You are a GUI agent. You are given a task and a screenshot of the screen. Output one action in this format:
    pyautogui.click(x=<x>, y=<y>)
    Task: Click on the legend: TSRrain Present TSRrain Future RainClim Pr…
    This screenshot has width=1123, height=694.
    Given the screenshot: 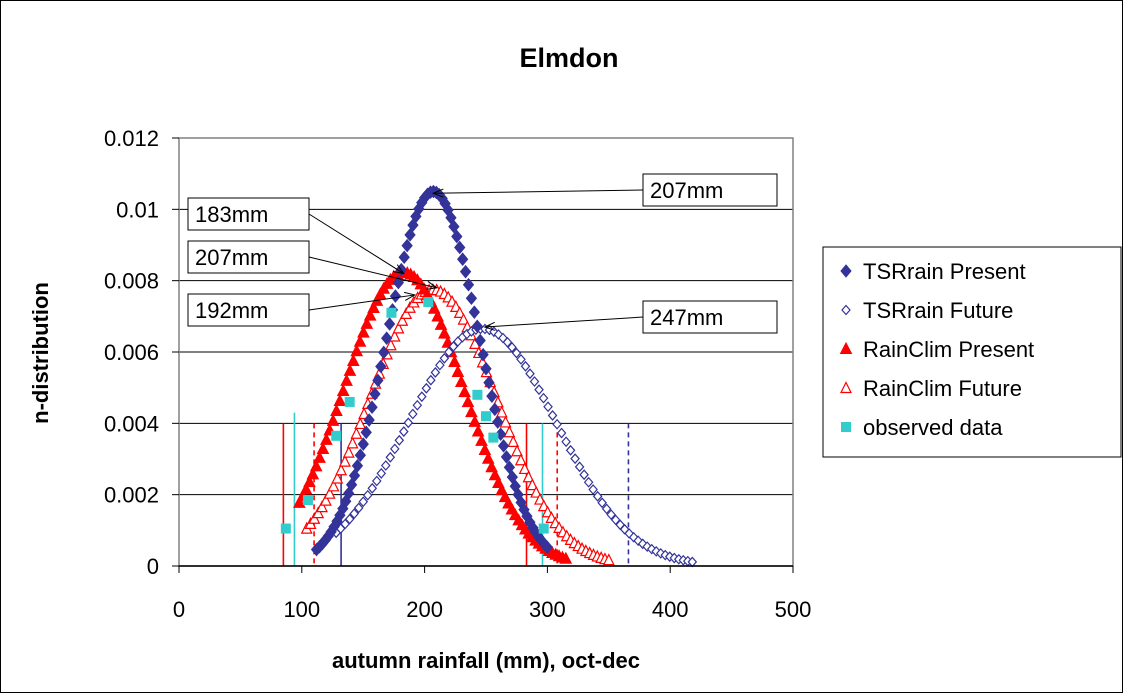 What is the action you would take?
    pyautogui.click(x=972, y=352)
    